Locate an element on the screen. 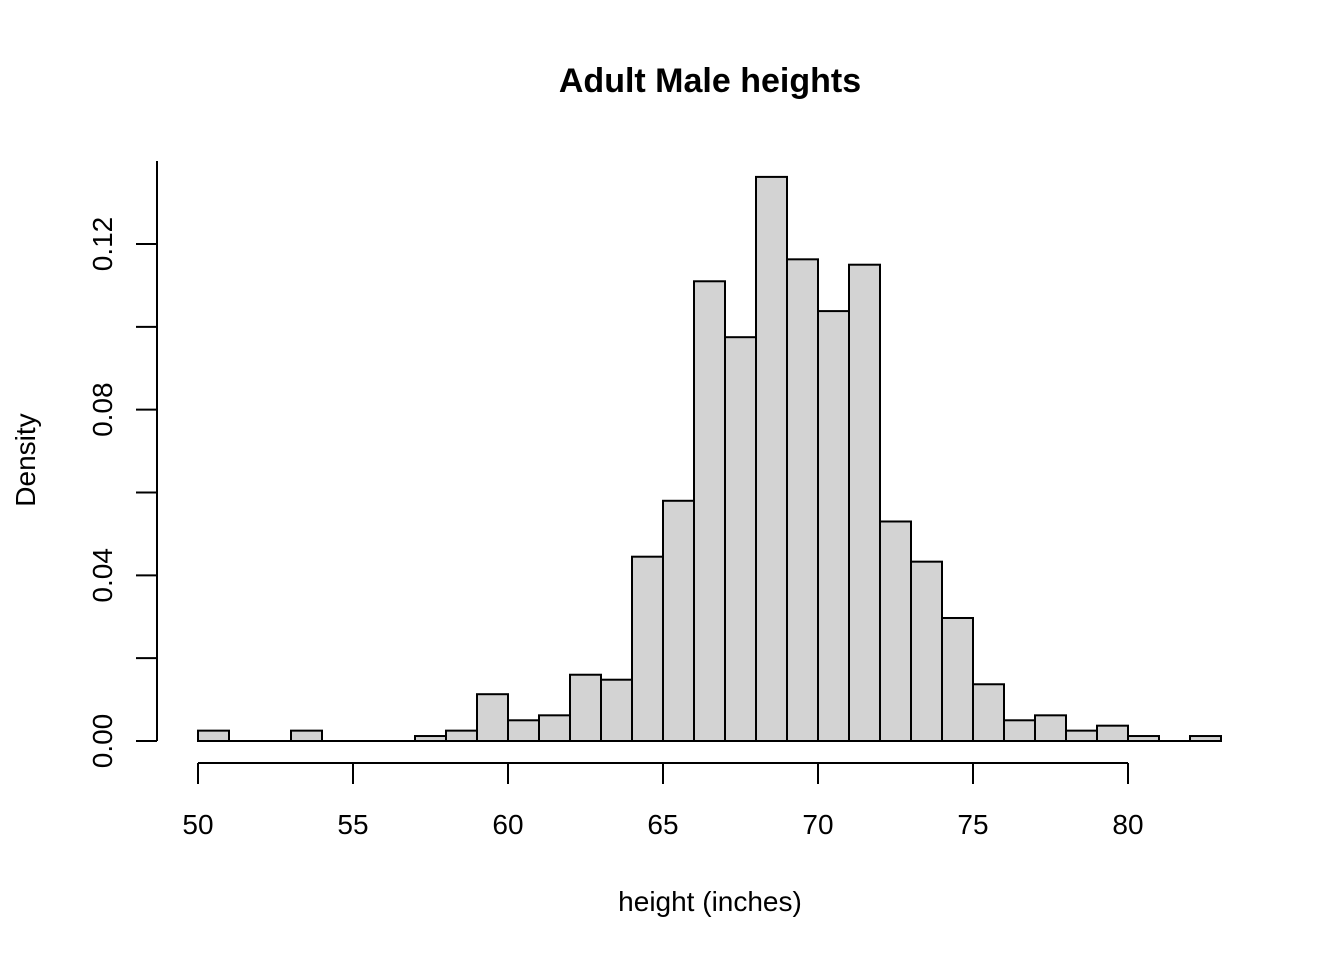 This screenshot has width=1344, height=960. x-tick-label: 55 is located at coordinates (352, 824).